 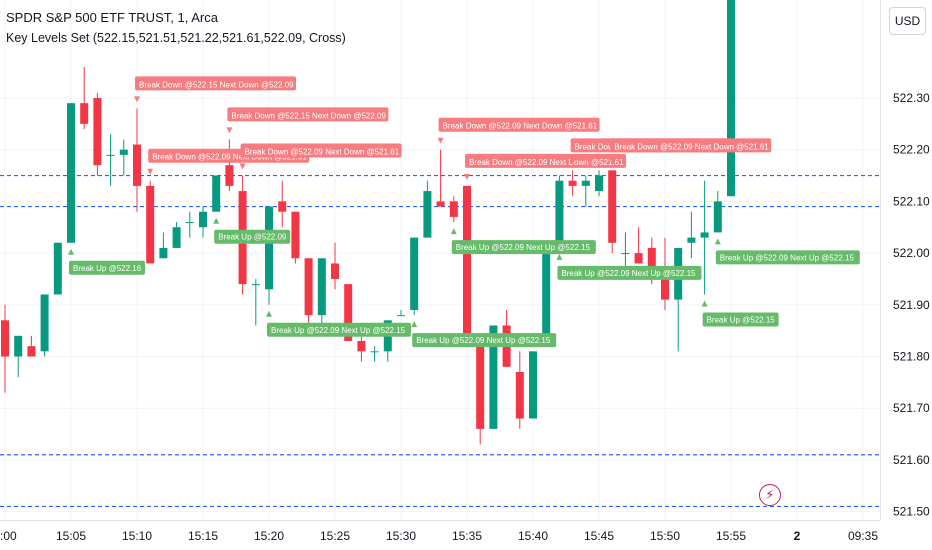 I want to click on break-up-label-text: Break Up @522.09, so click(x=252, y=237).